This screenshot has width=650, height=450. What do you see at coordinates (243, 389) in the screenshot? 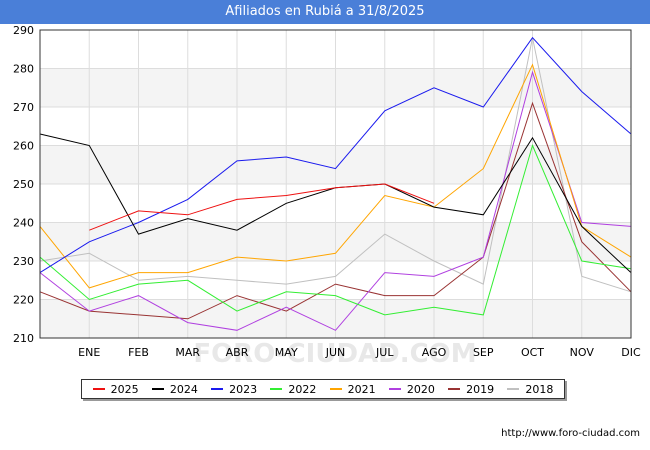
I see `legend-label: 2023` at bounding box center [243, 389].